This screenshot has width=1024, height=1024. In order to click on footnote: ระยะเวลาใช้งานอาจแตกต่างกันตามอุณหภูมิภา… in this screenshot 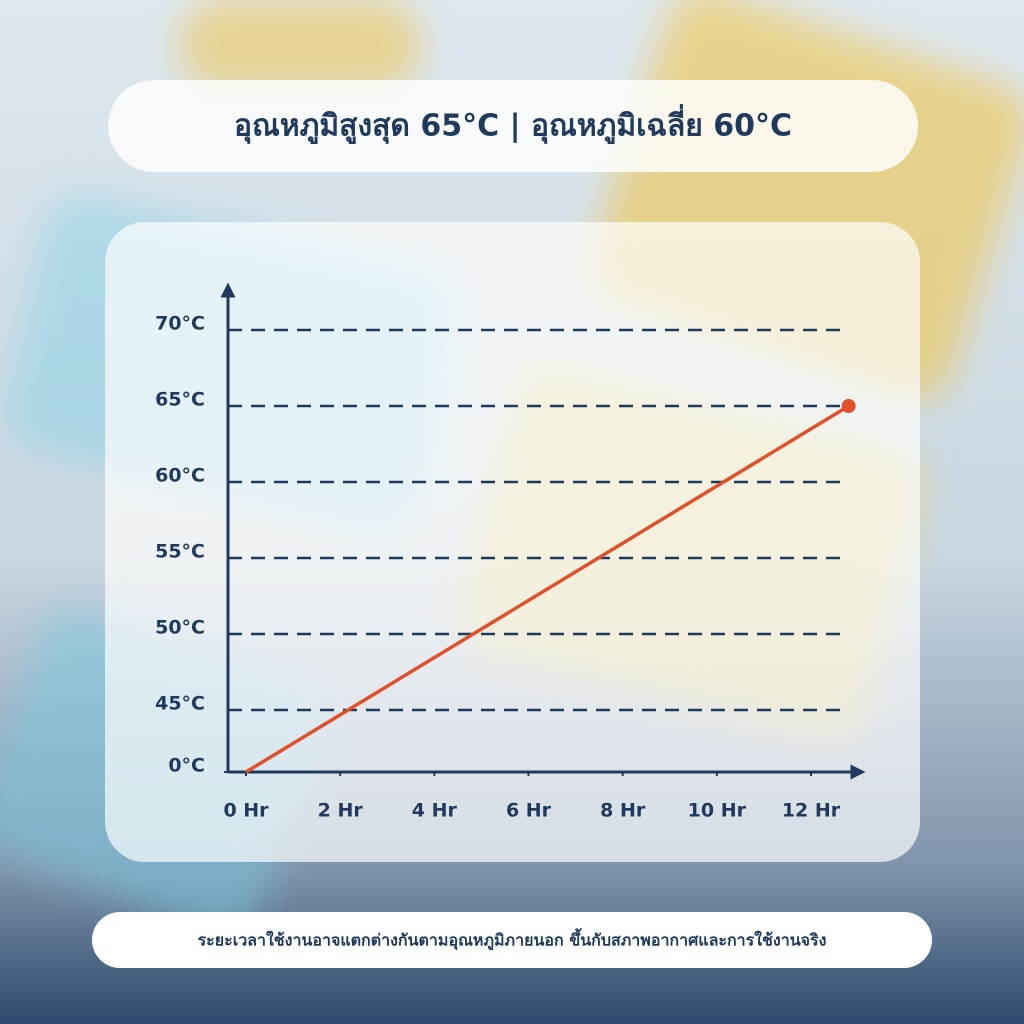, I will do `click(512, 940)`.